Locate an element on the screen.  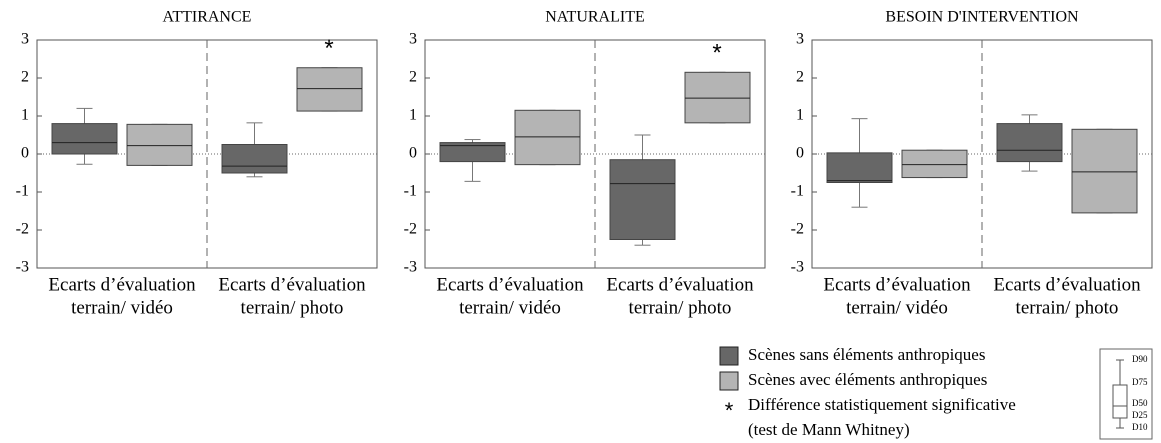
key-label: D50 is located at coordinates (1140, 403).